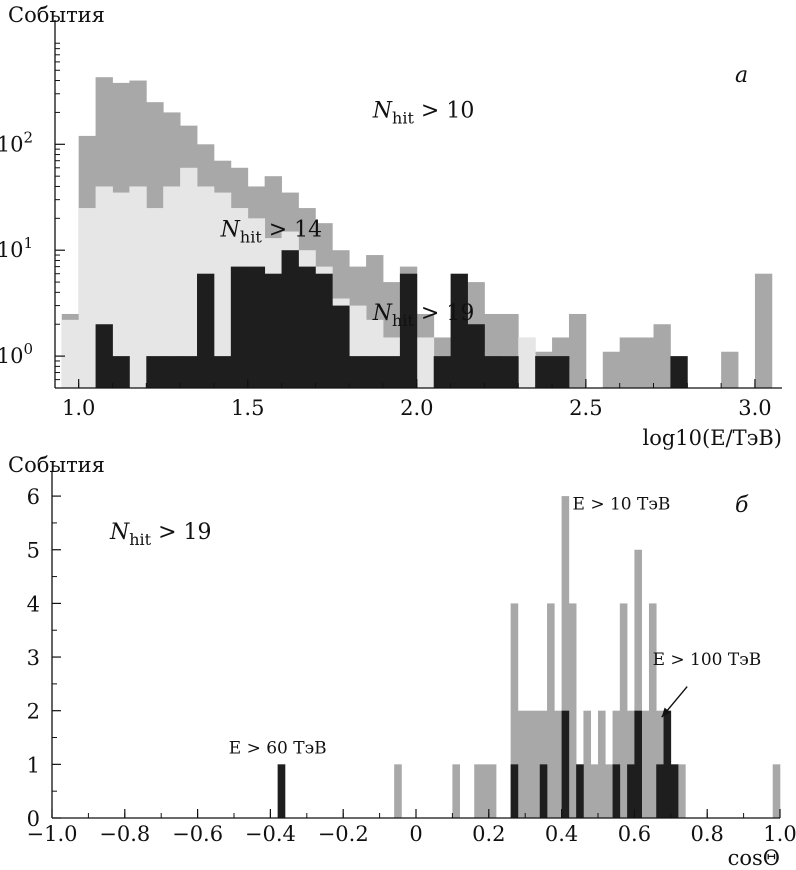 This screenshot has height=870, width=796. What do you see at coordinates (742, 505) in the screenshot?
I see `panel-letter-b: б` at bounding box center [742, 505].